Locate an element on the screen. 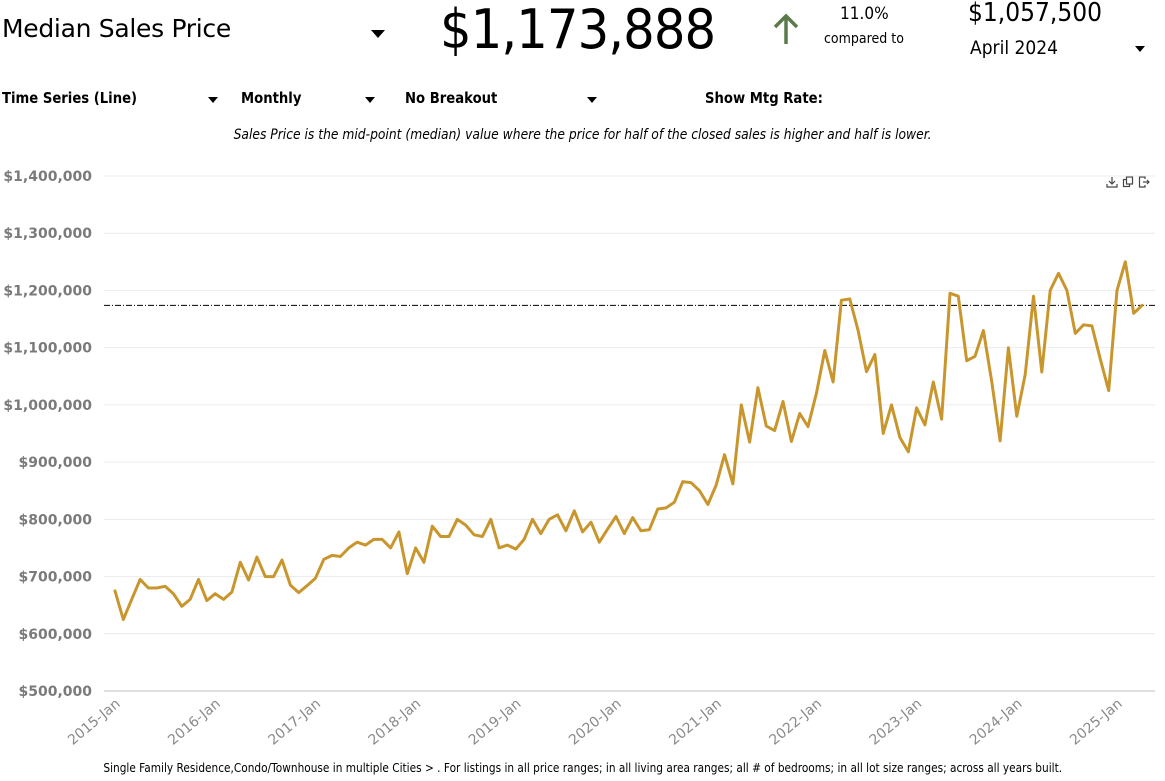 This screenshot has height=781, width=1165. breakout-caret-icon is located at coordinates (592, 100).